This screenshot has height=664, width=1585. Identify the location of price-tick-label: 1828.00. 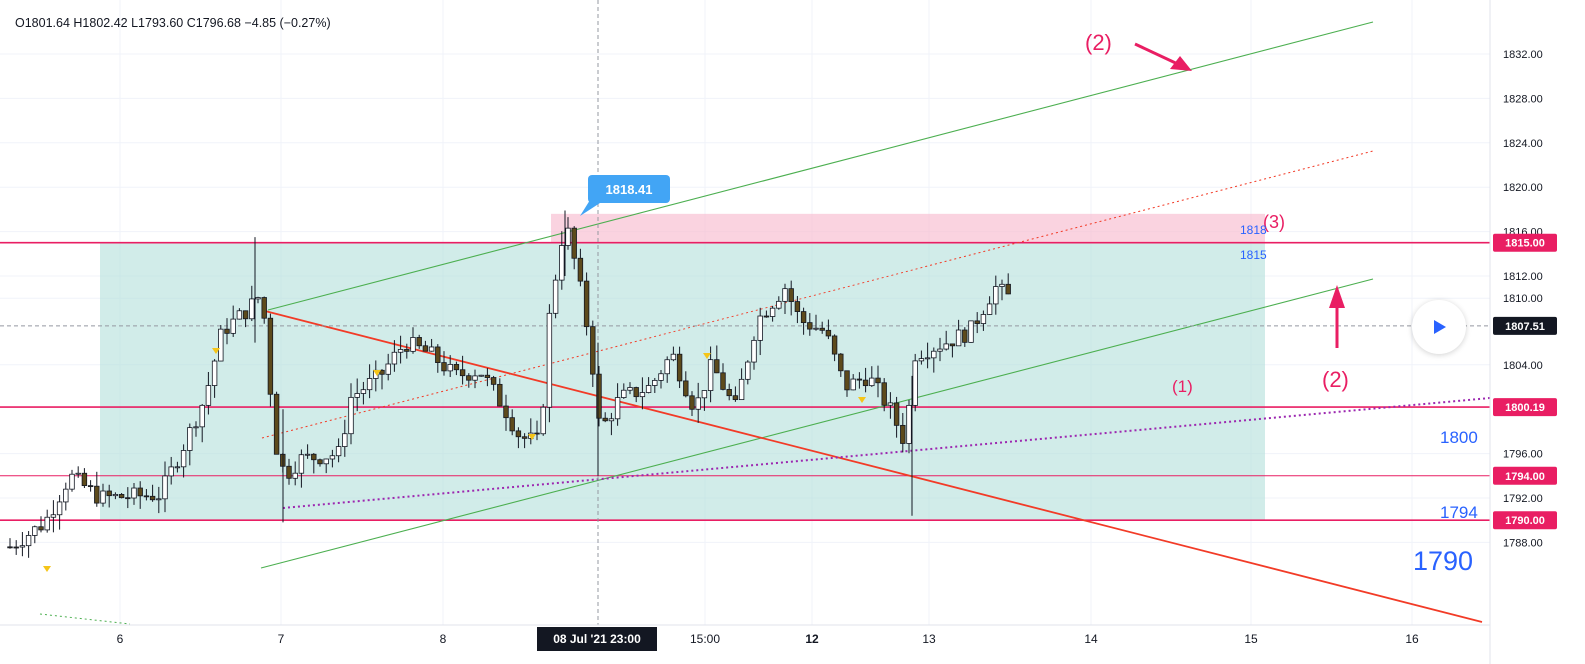
(1523, 99).